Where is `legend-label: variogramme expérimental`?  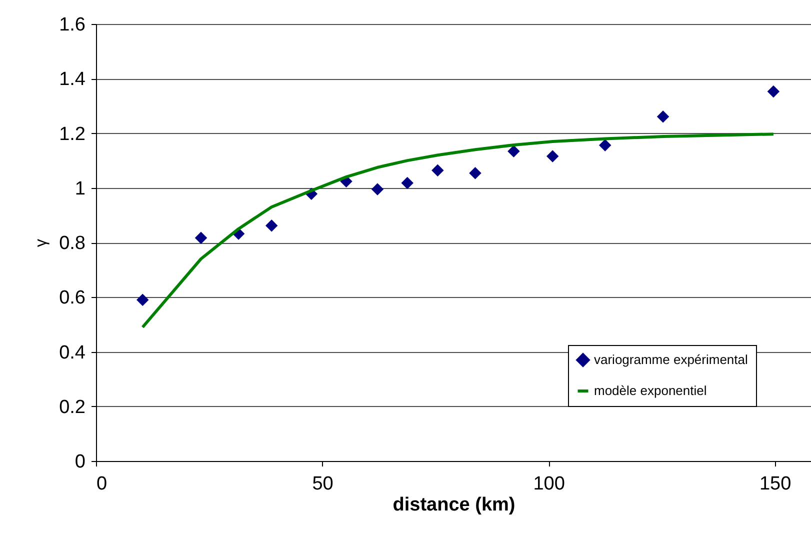 legend-label: variogramme expérimental is located at coordinates (671, 359).